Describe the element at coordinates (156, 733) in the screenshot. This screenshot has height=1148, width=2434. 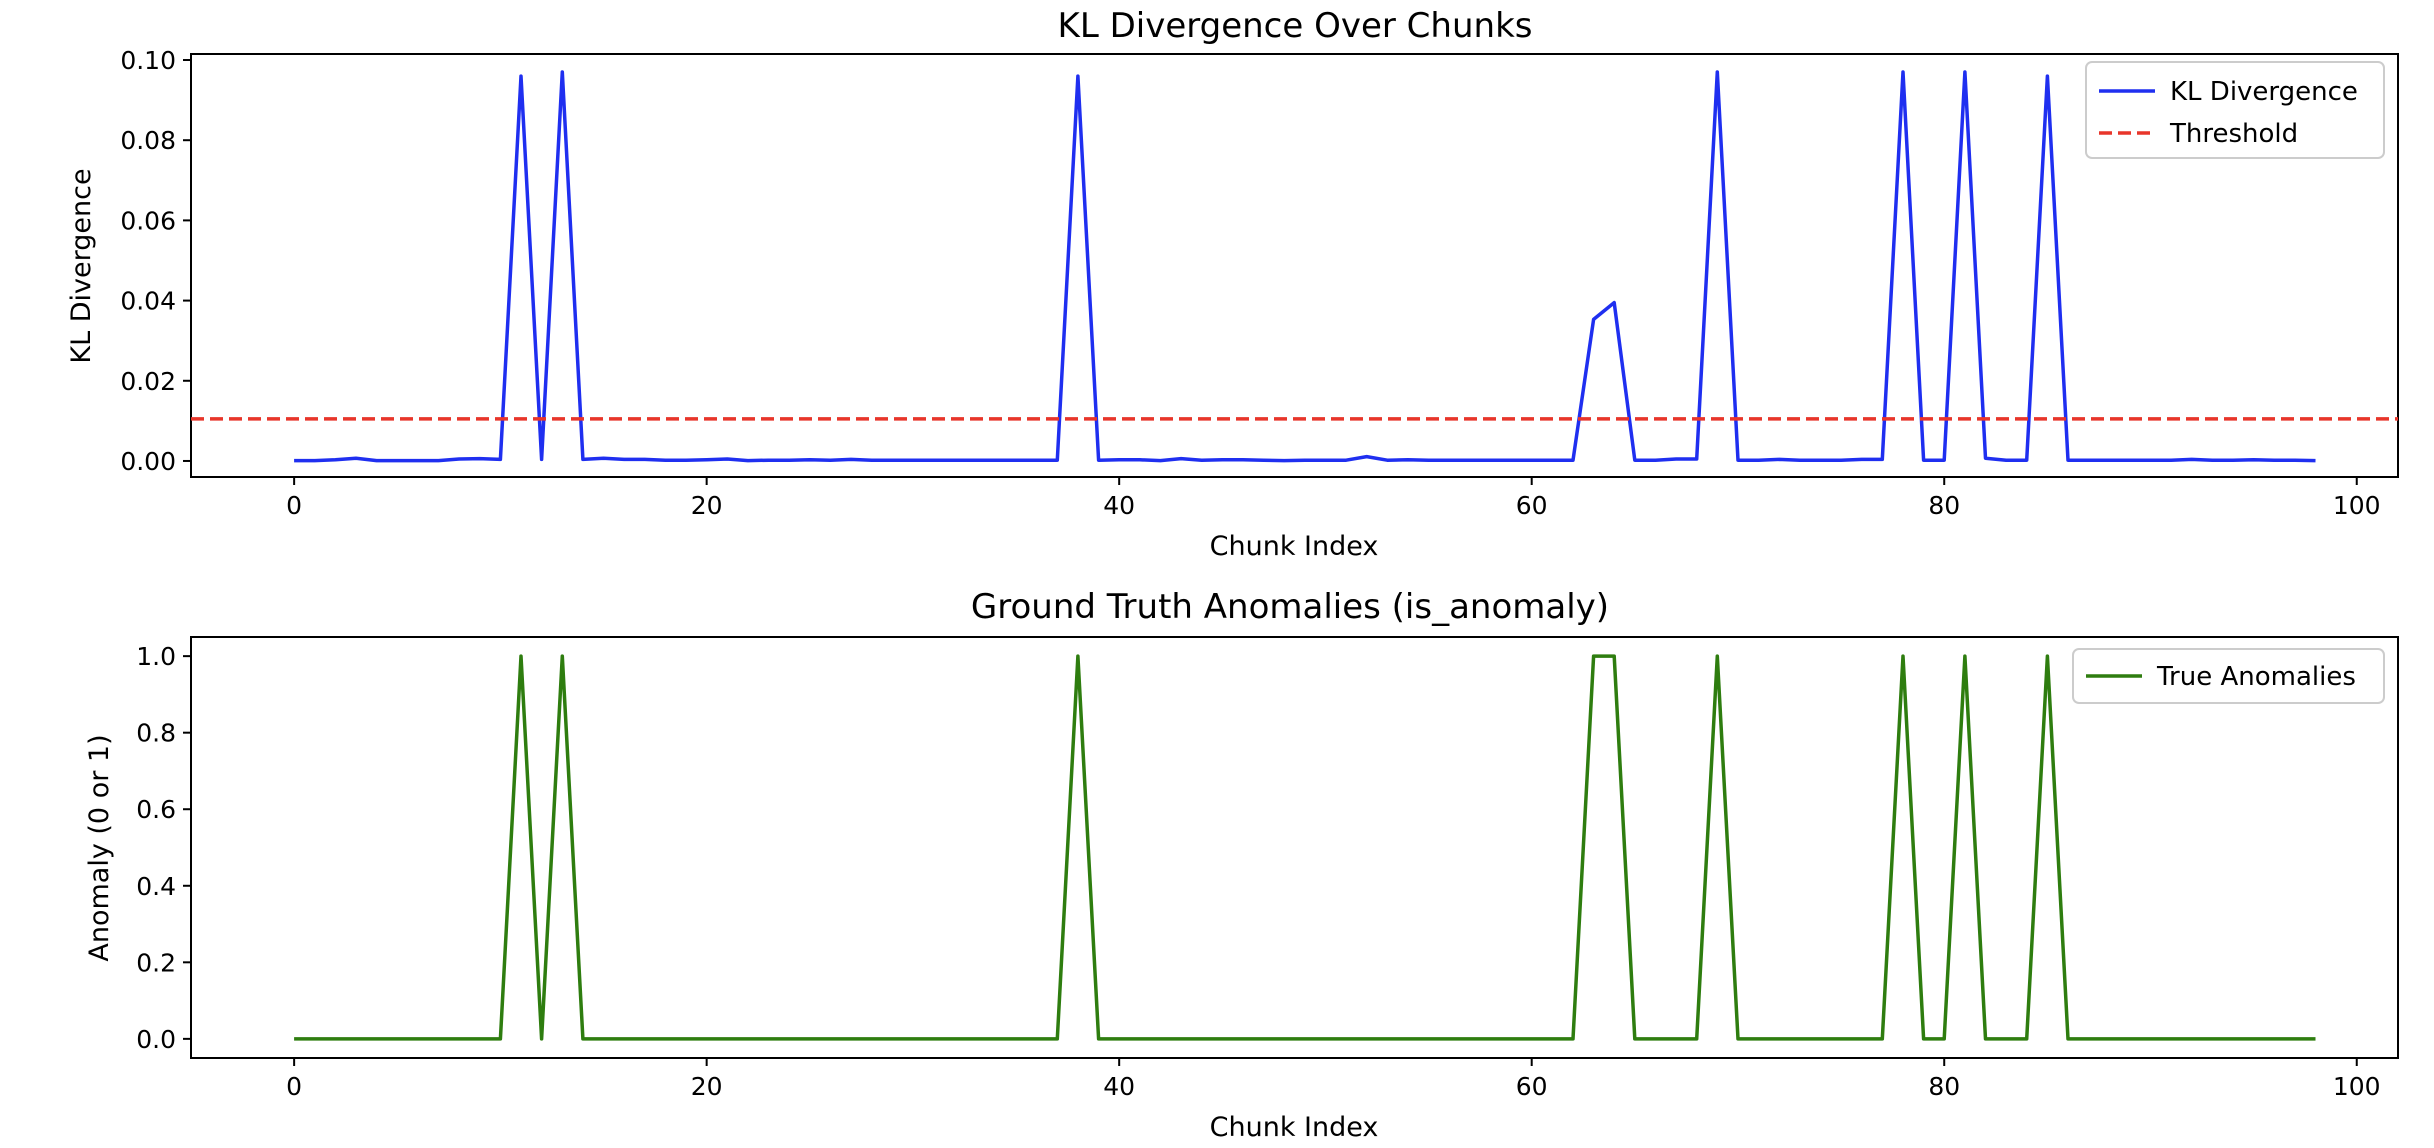
I see `y-tick-label: 0.8` at that location.